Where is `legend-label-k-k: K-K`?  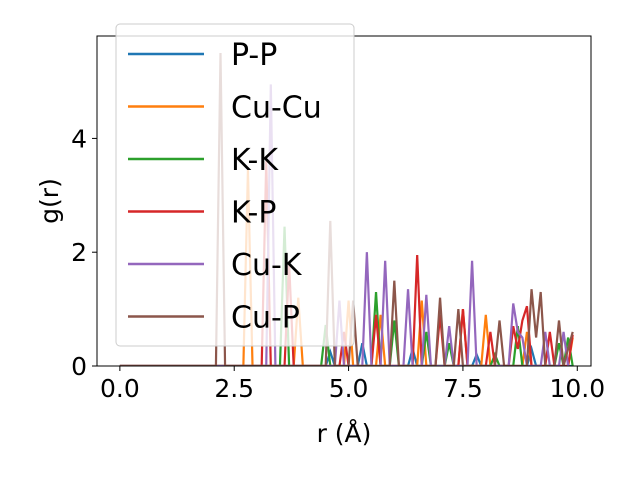 legend-label-k-k: K-K is located at coordinates (255, 160).